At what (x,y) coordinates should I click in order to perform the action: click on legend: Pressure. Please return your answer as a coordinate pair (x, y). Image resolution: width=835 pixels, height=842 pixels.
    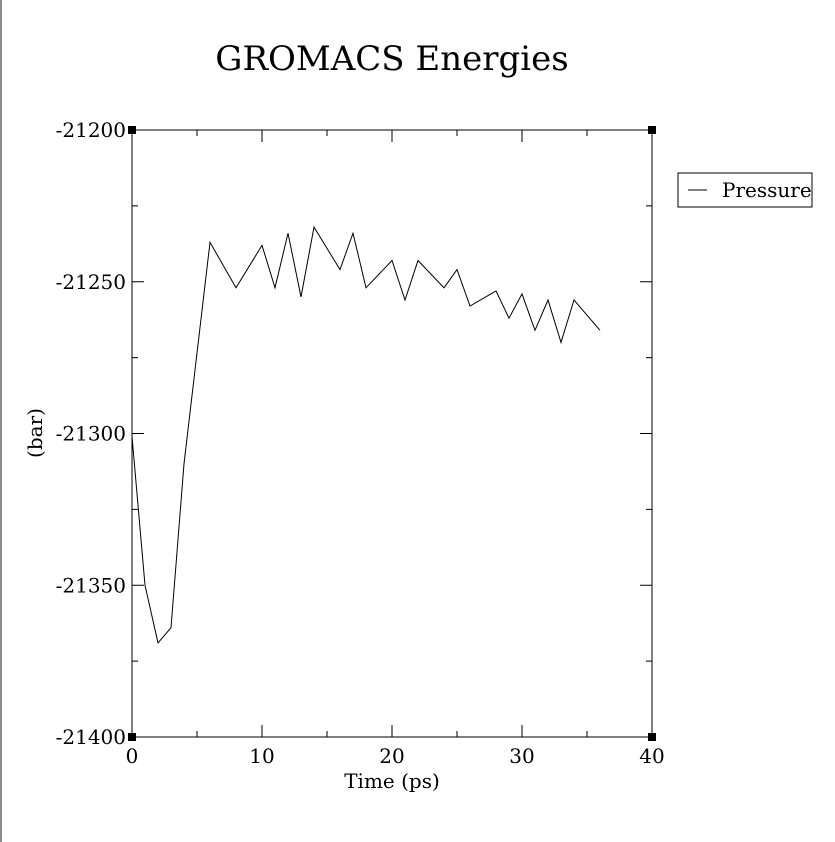
    Looking at the image, I should click on (745, 190).